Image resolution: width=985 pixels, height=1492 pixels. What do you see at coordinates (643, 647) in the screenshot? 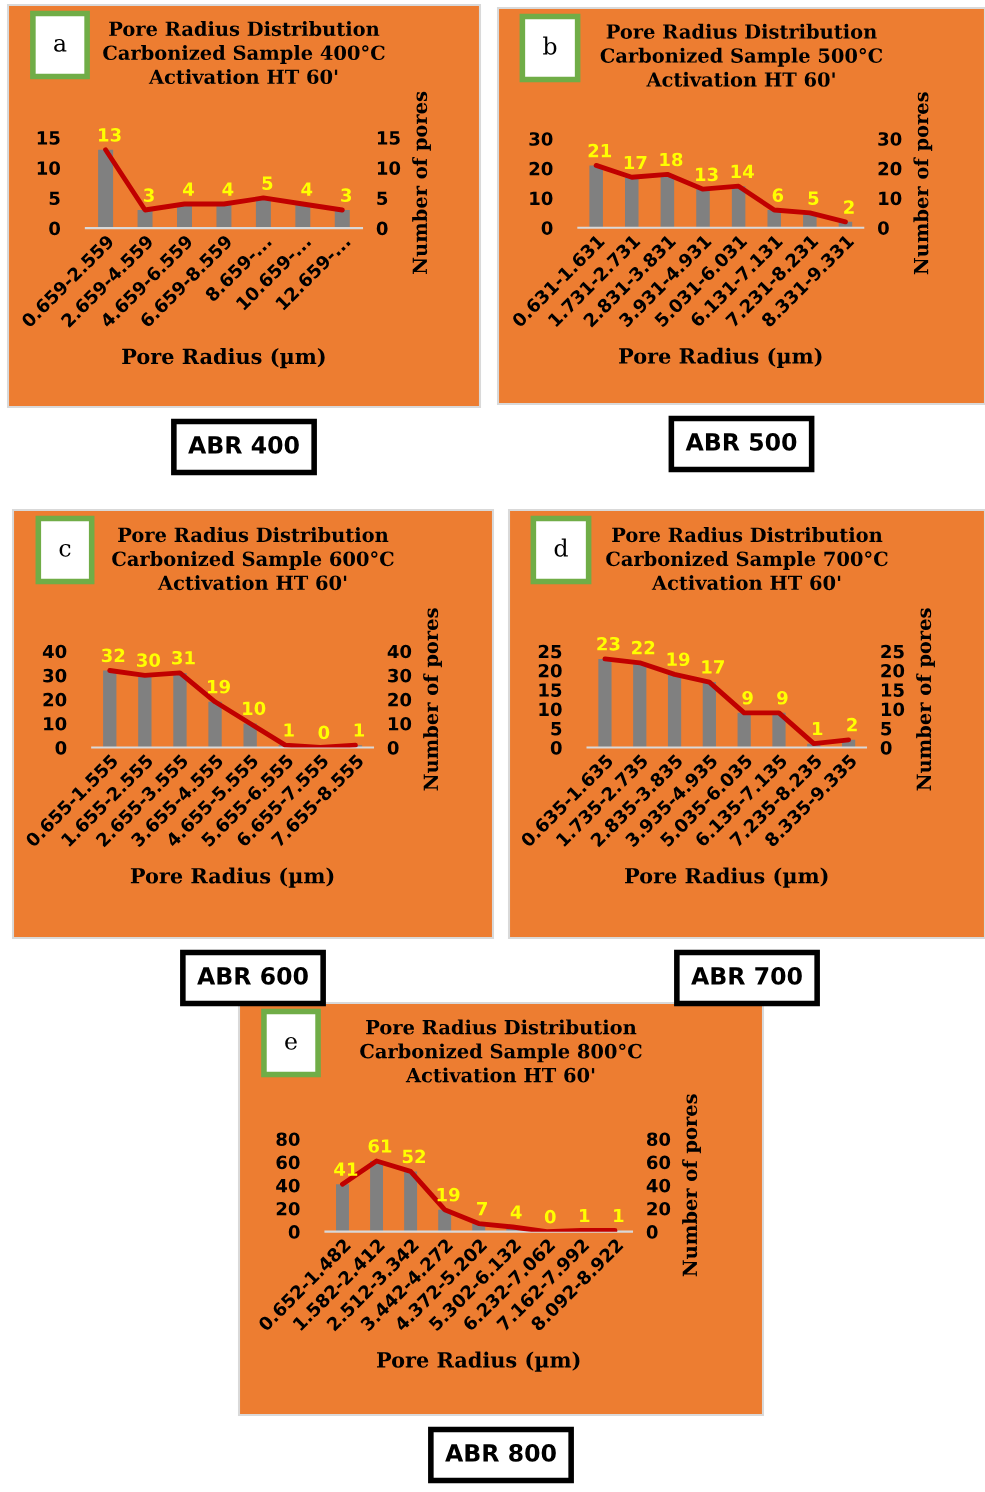
I see `data-label: 22` at bounding box center [643, 647].